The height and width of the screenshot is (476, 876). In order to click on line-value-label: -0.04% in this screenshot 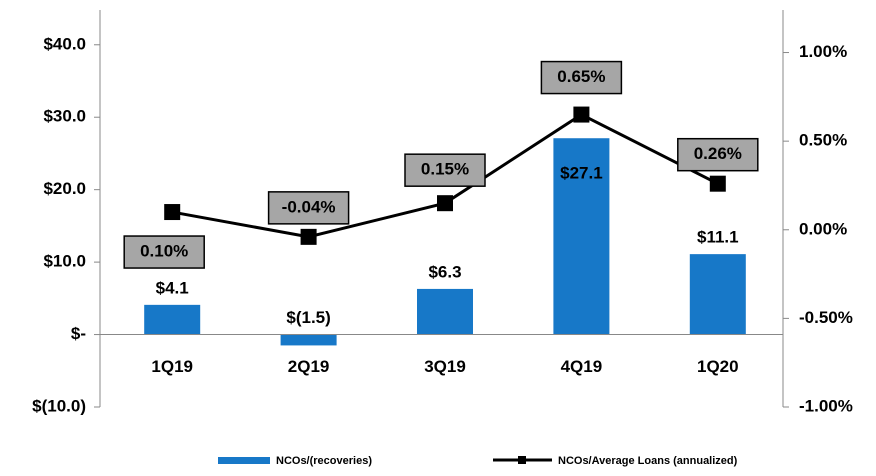, I will do `click(309, 206)`.